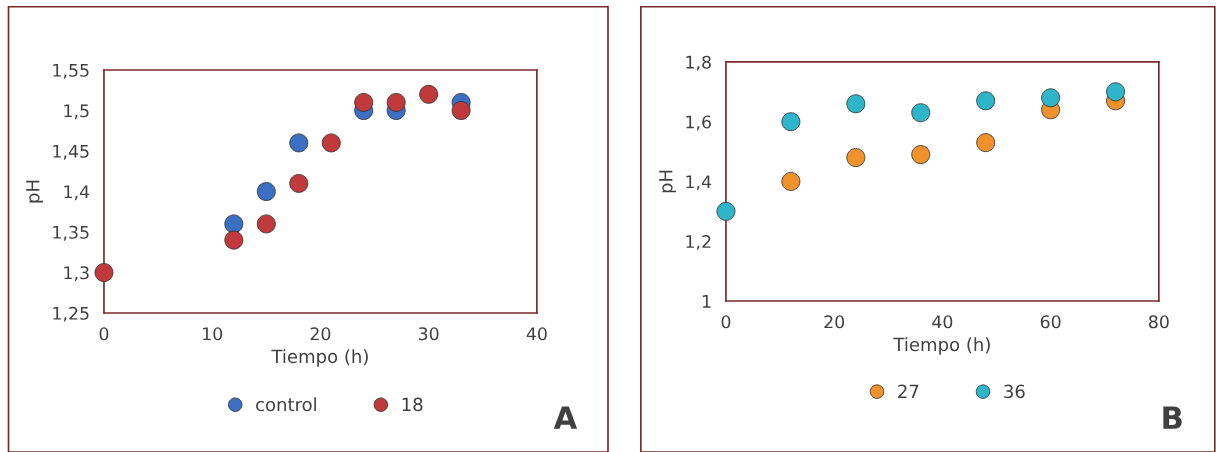 This screenshot has height=452, width=1216. Describe the element at coordinates (1014, 391) in the screenshot. I see `legend-label: 36` at that location.